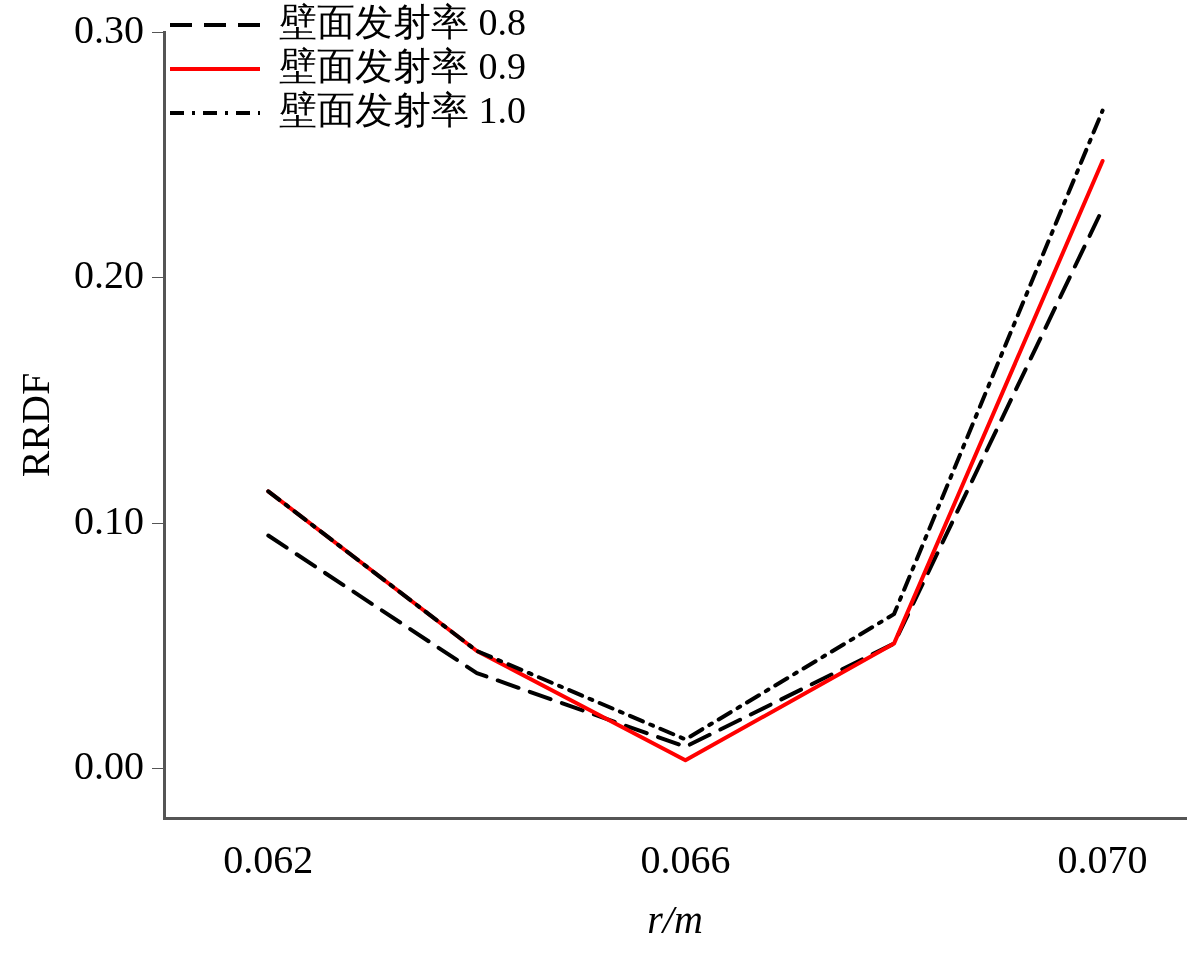 This screenshot has height=960, width=1200. I want to click on y-tick-label: 0.00, so click(109, 766).